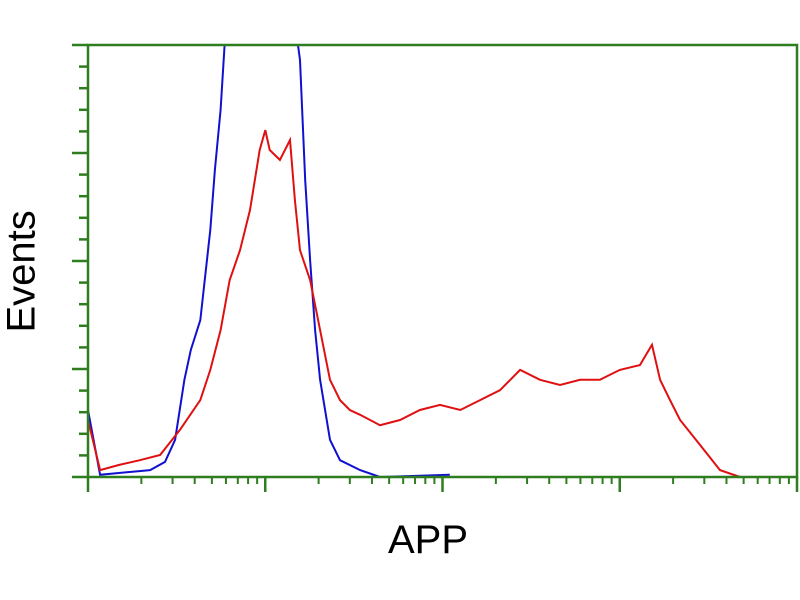  Describe the element at coordinates (22, 271) in the screenshot. I see `y-axis-label: Events` at that location.